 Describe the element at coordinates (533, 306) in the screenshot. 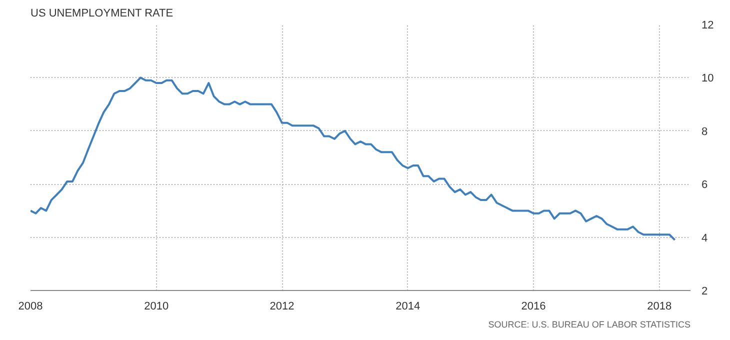

I see `x-tick-label: 2016` at that location.